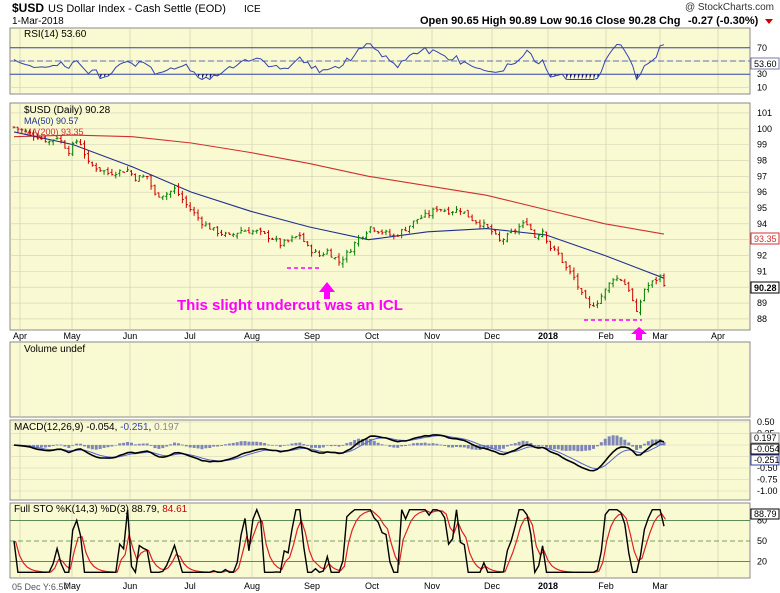 Image resolution: width=780 pixels, height=593 pixels. What do you see at coordinates (130, 336) in the screenshot?
I see `month-label: Jun` at bounding box center [130, 336].